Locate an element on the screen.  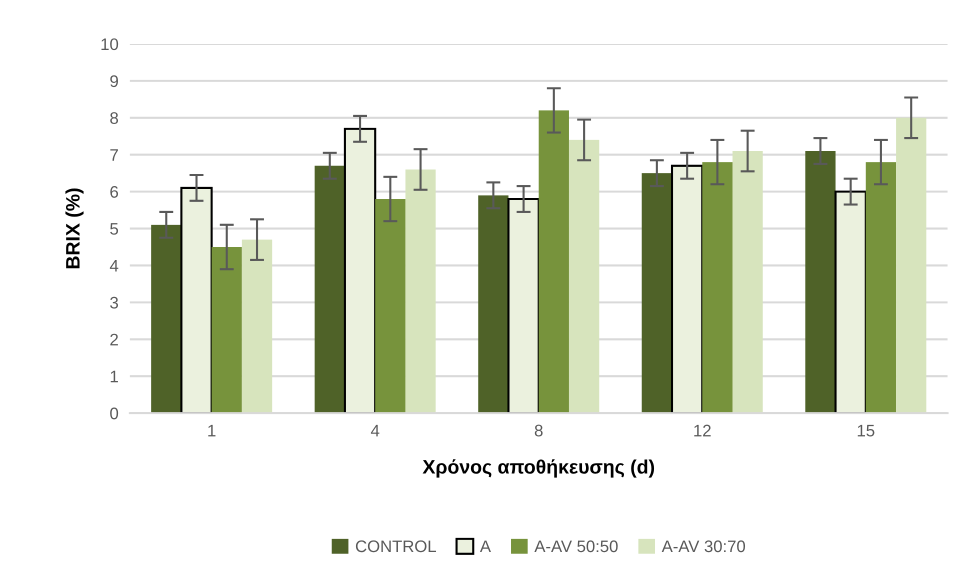
y-tick-label: 2 is located at coordinates (114, 340).